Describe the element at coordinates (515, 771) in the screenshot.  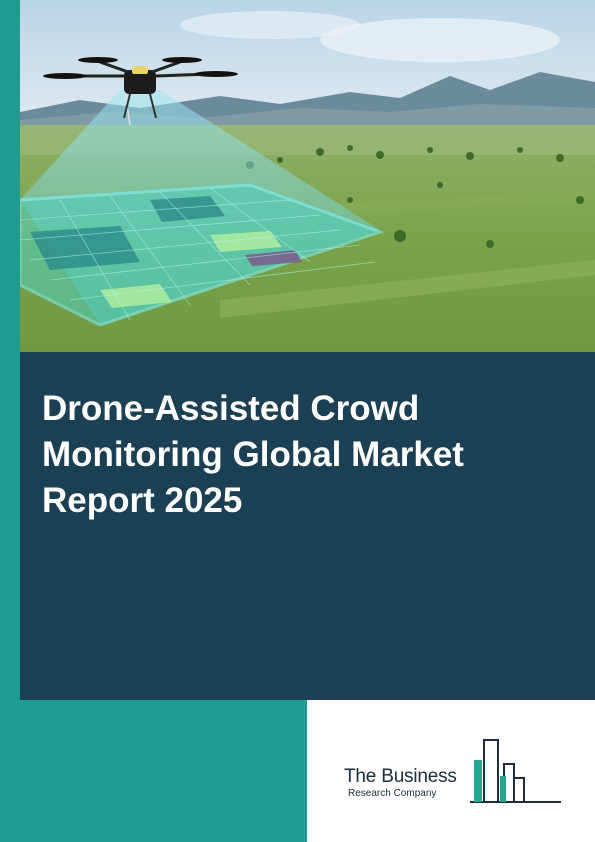
I see `bar-chart-logo-icon` at that location.